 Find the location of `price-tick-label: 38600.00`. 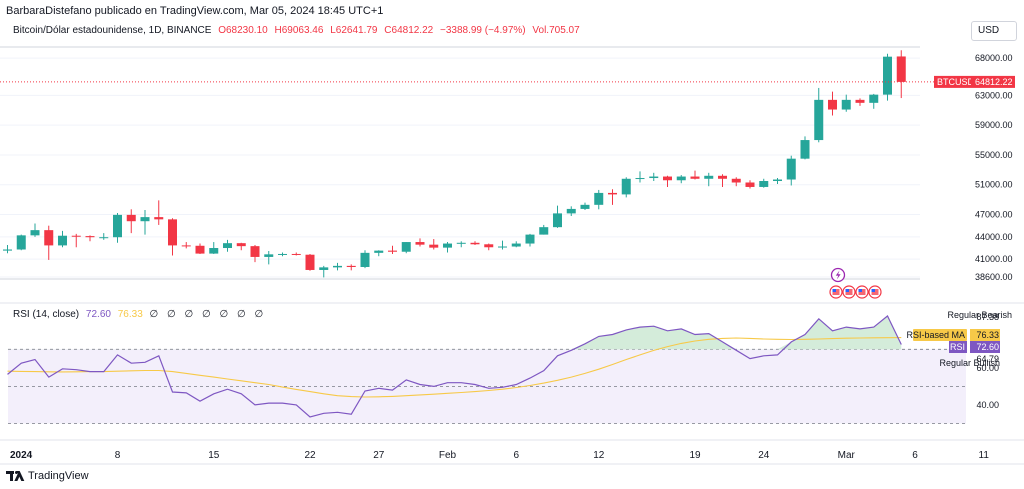

price-tick-label: 38600.00 is located at coordinates (994, 277).